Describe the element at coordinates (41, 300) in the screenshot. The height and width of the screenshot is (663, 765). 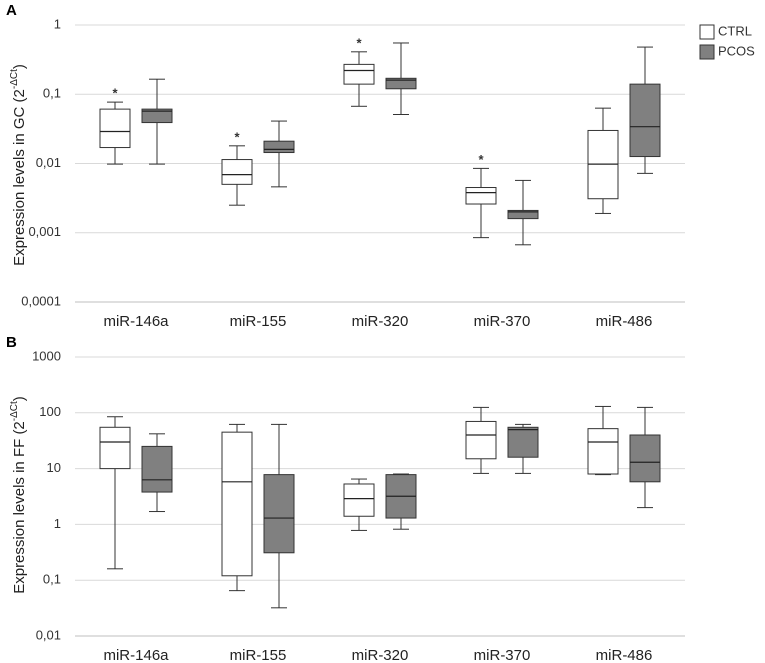
I see `y-tick-label: 0,0001` at that location.